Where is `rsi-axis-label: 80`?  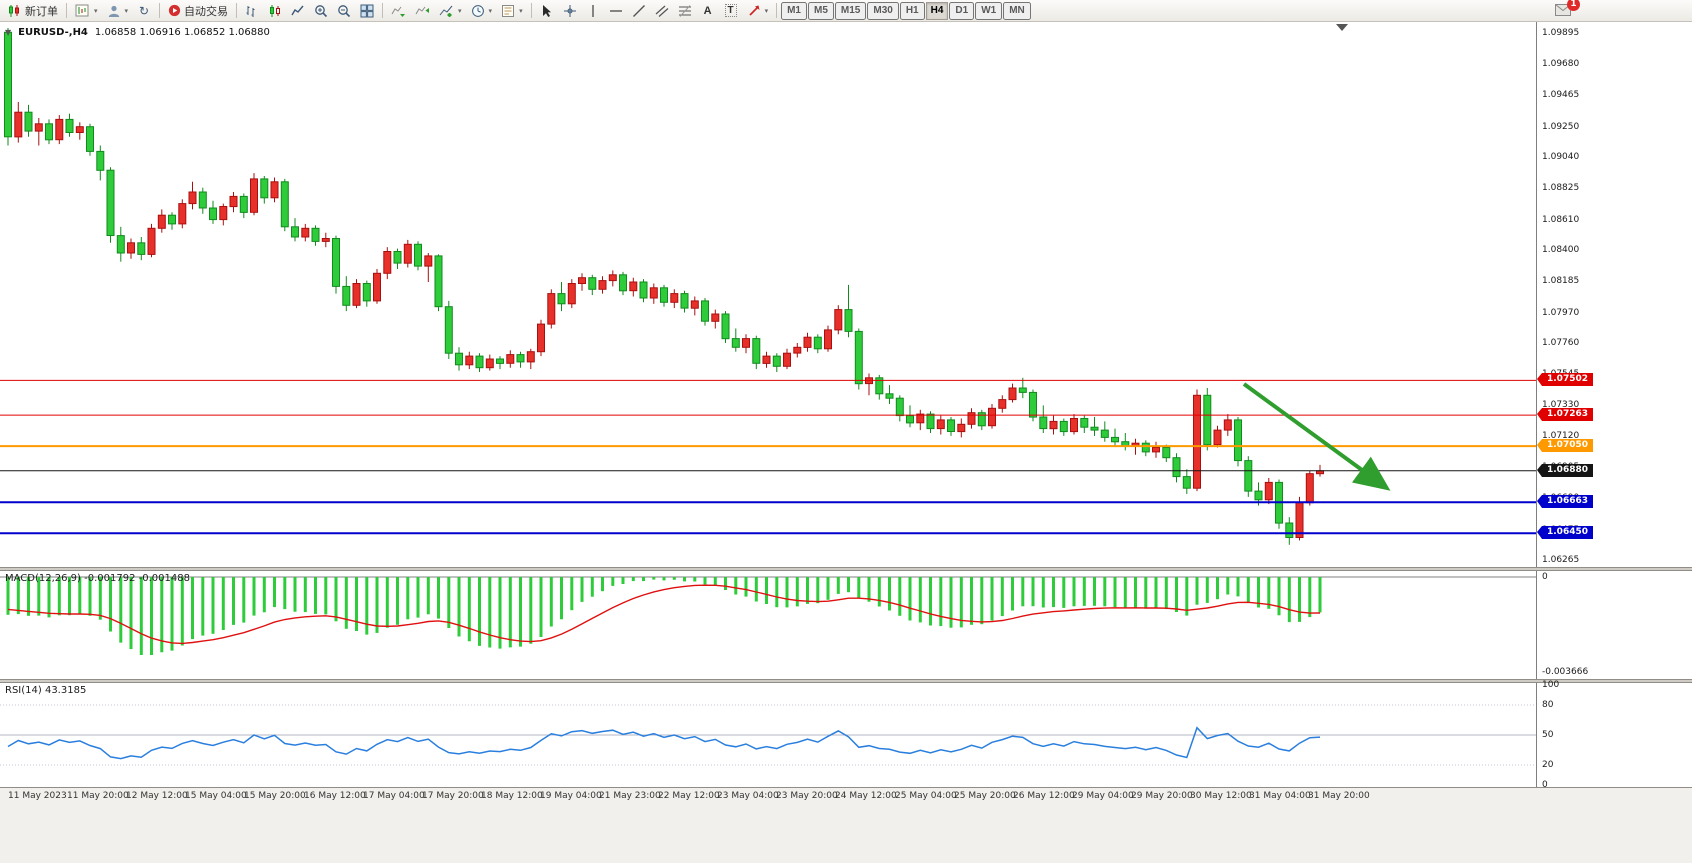 rsi-axis-label: 80 is located at coordinates (1548, 705).